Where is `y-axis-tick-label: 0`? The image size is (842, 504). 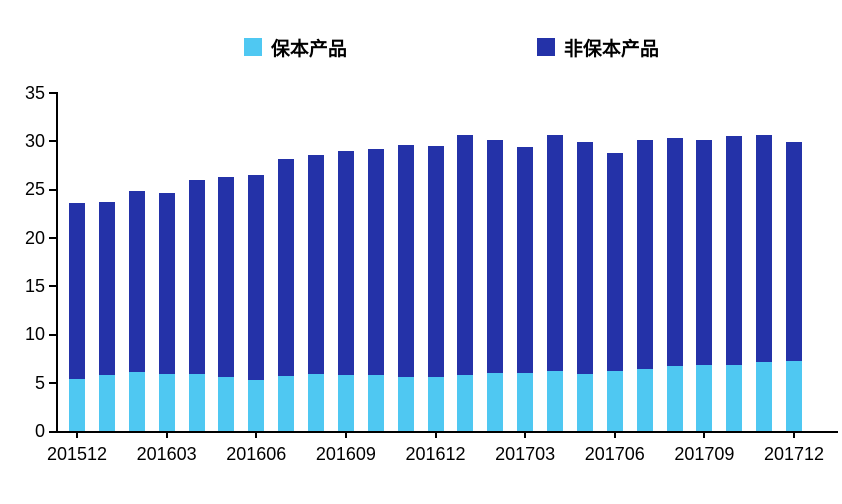
y-axis-tick-label: 0 is located at coordinates (39, 431).